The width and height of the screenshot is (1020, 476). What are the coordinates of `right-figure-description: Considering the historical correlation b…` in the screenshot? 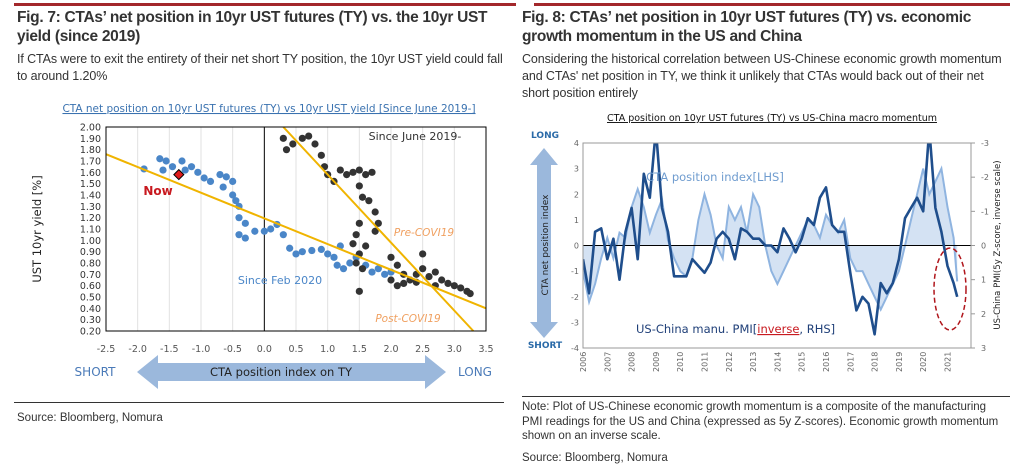 It's located at (762, 76).